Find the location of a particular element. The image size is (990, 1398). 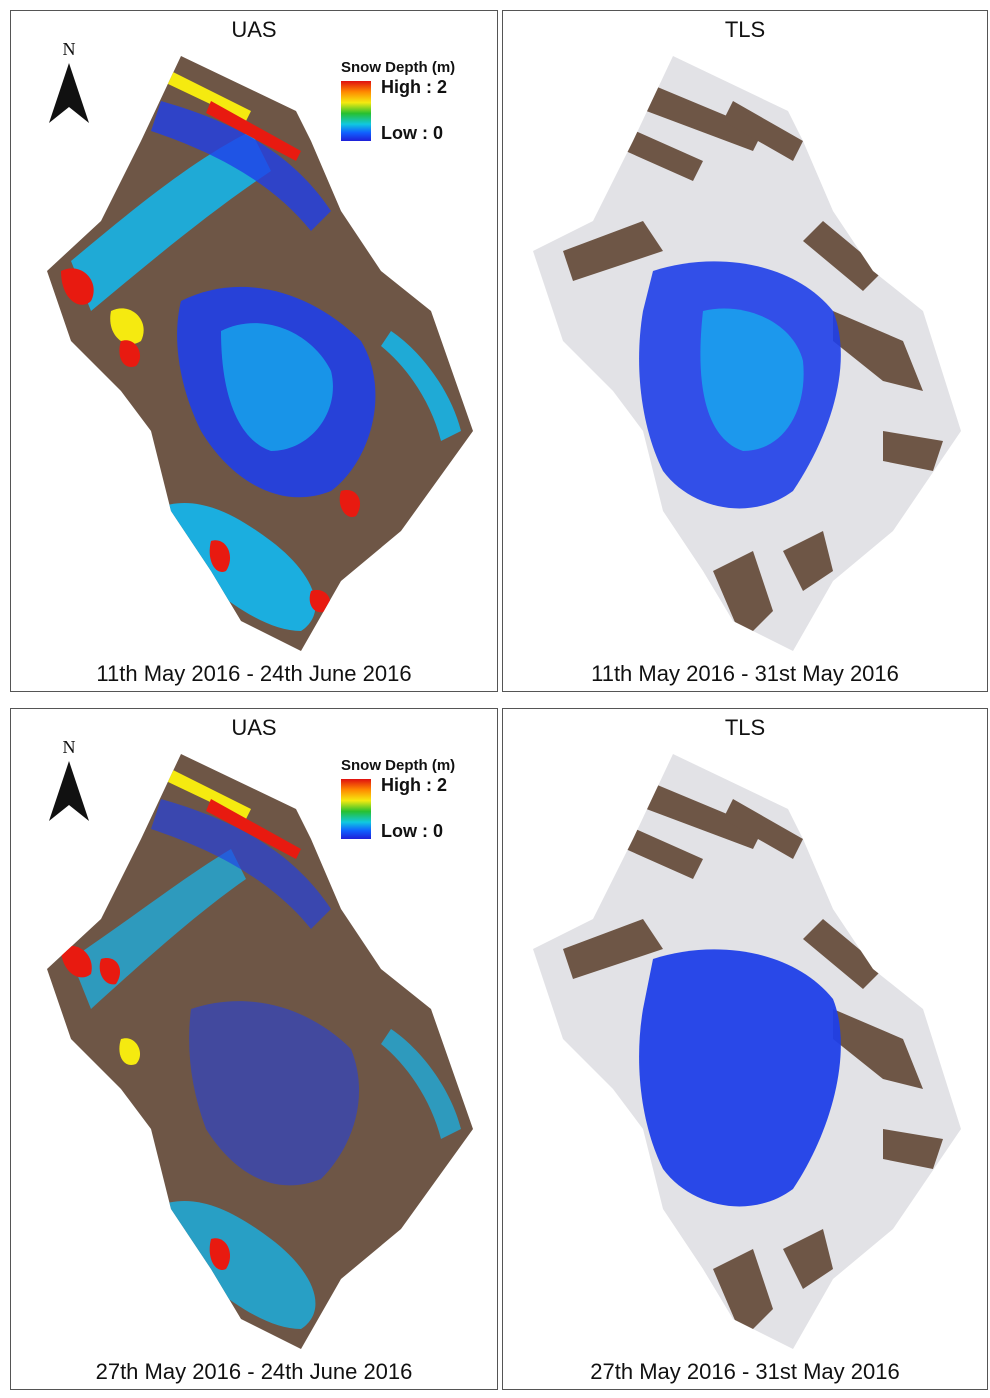

panel-date-range: 11th May 2016 - 31st May 2016 is located at coordinates (745, 673).